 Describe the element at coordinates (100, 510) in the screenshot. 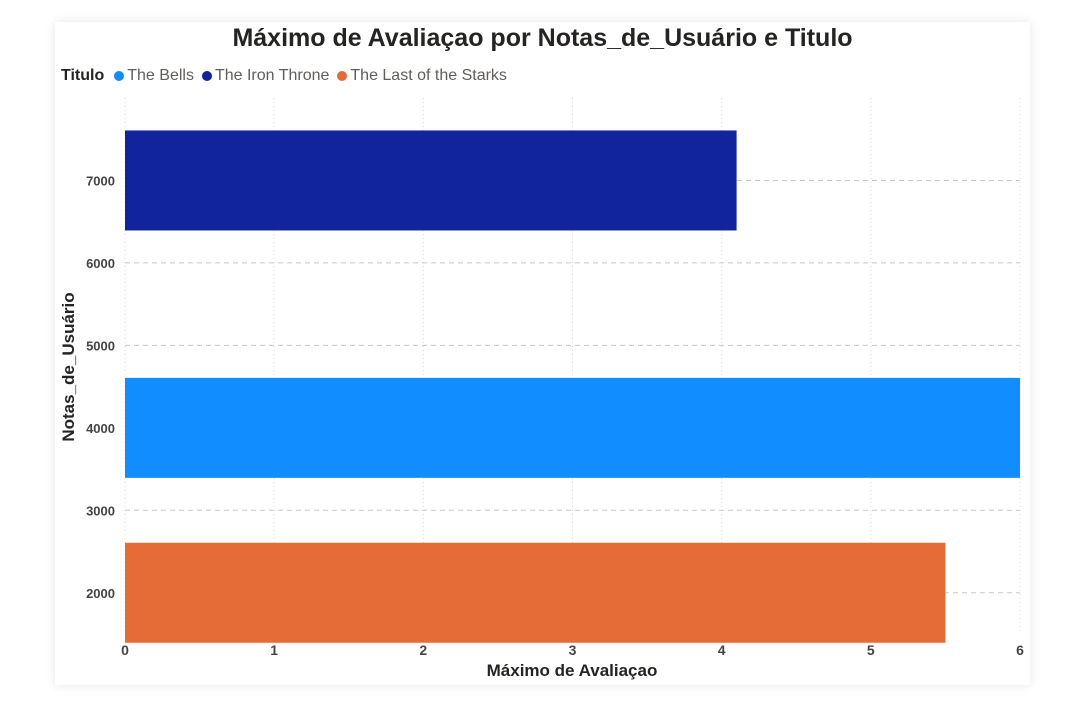

I see `y-tick-label-1: 3000` at that location.